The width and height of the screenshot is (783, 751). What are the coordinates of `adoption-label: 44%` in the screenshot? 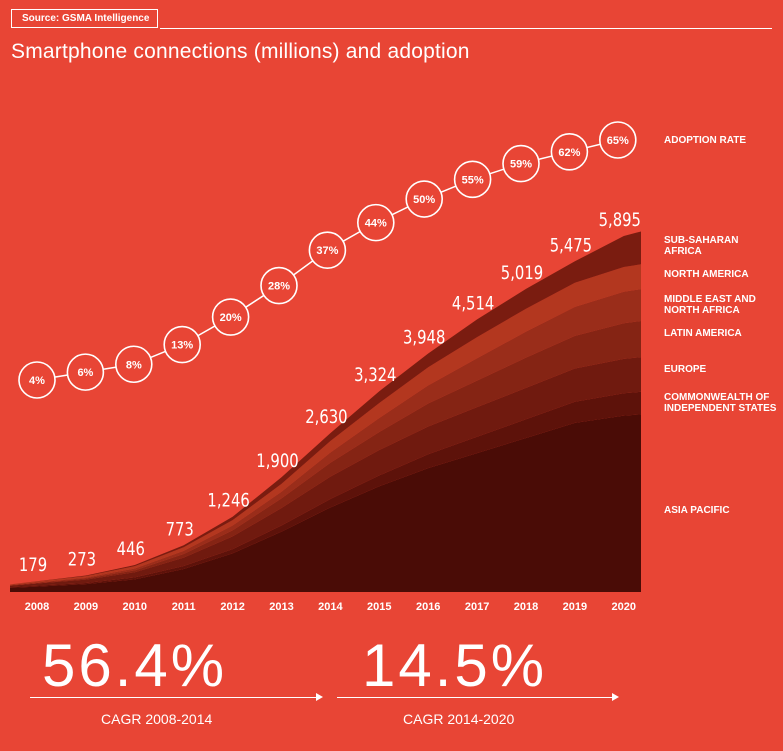 It's located at (376, 224).